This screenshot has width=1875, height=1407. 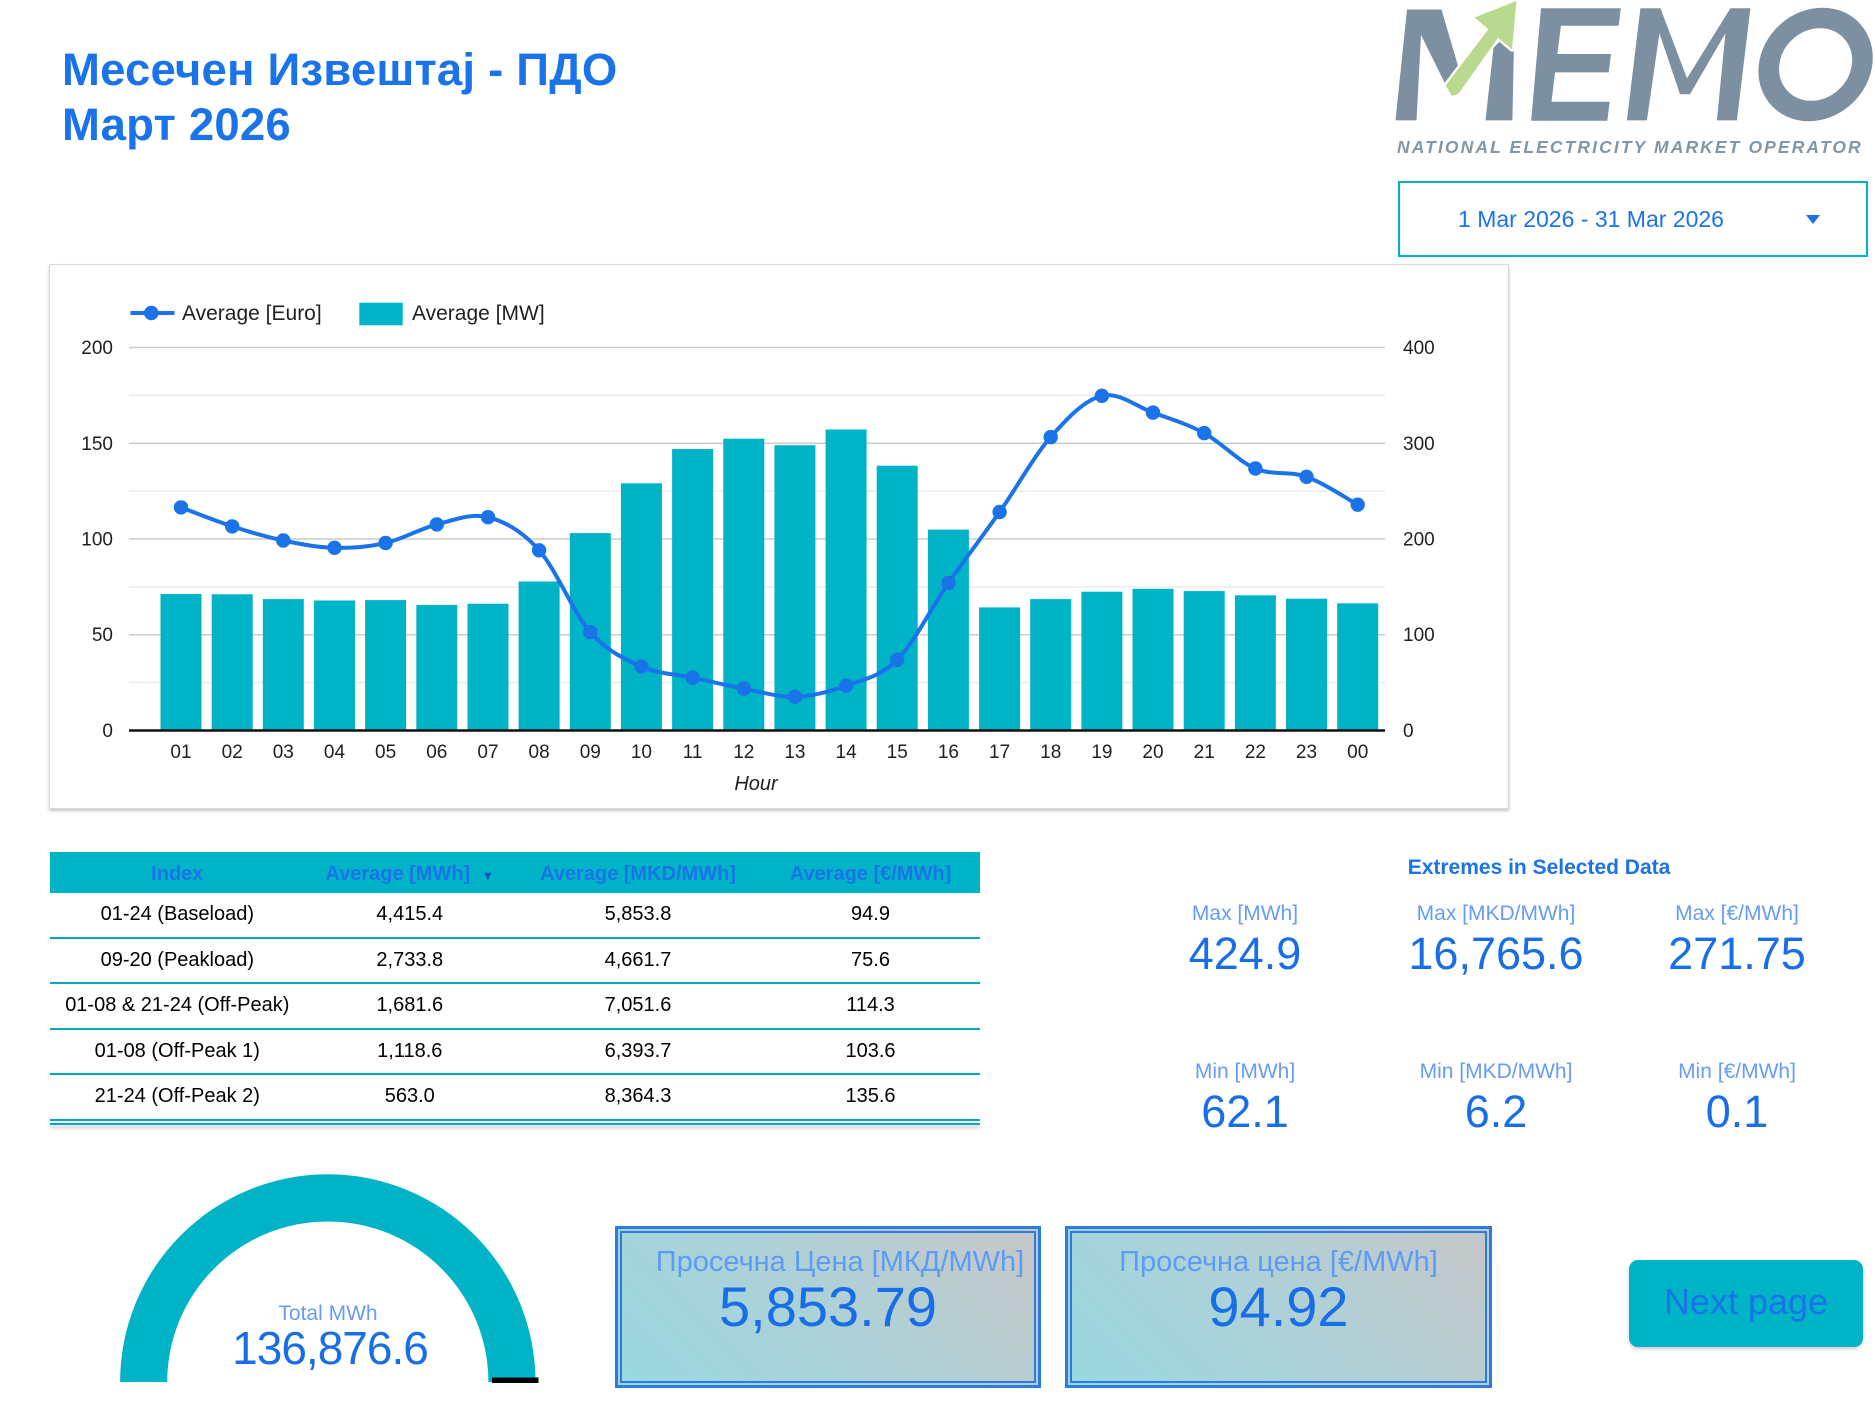 What do you see at coordinates (1419, 444) in the screenshot?
I see `svg-text: 300` at bounding box center [1419, 444].